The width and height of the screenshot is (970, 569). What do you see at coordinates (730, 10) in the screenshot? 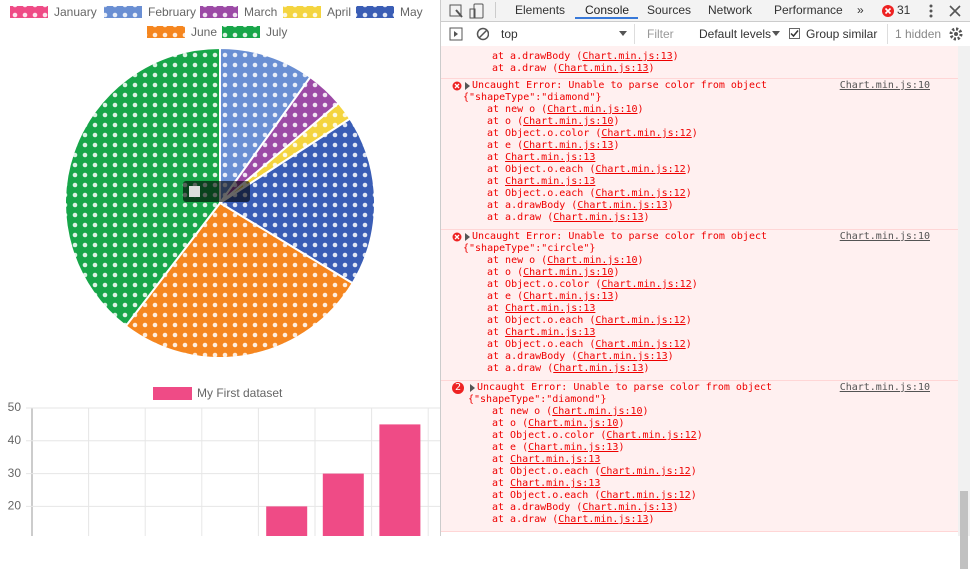
I see `tab: Network` at bounding box center [730, 10].